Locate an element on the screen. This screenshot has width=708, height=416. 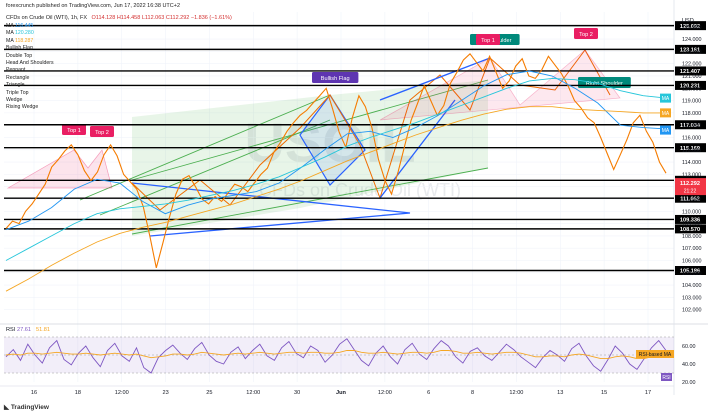
legend-pattern-4: Pennant is located at coordinates (16, 70).